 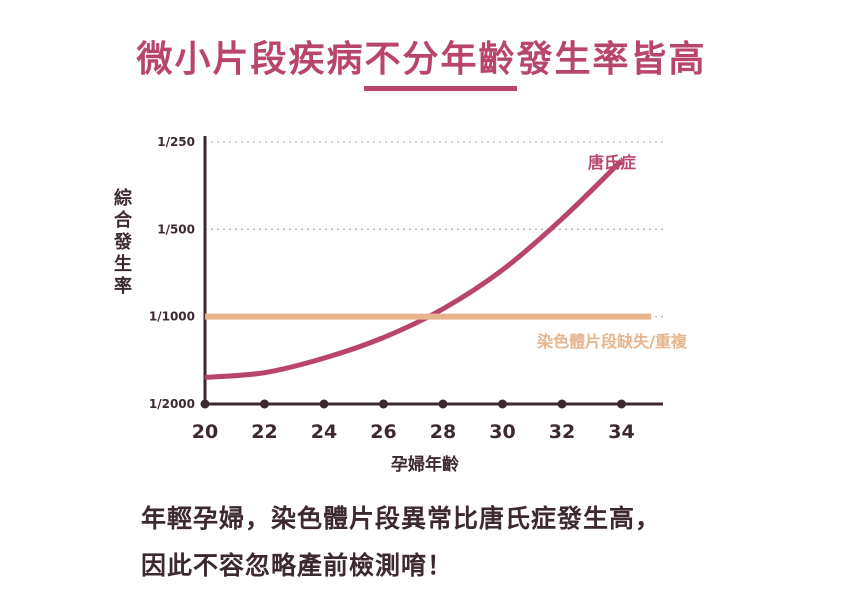 What do you see at coordinates (425, 464) in the screenshot?
I see `x-axis-title: 孕婦年齡` at bounding box center [425, 464].